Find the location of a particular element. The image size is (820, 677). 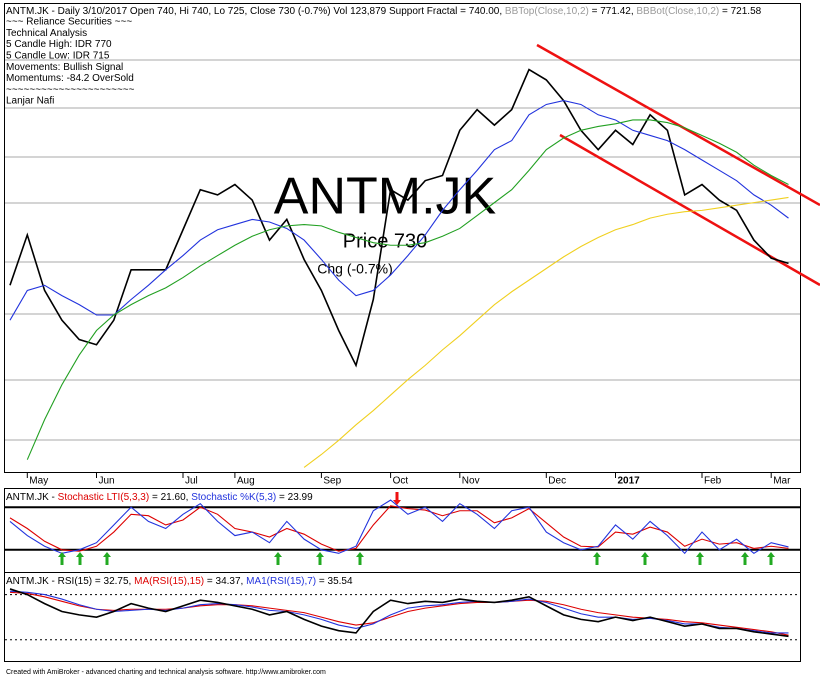

rsi-frame is located at coordinates (402, 617).